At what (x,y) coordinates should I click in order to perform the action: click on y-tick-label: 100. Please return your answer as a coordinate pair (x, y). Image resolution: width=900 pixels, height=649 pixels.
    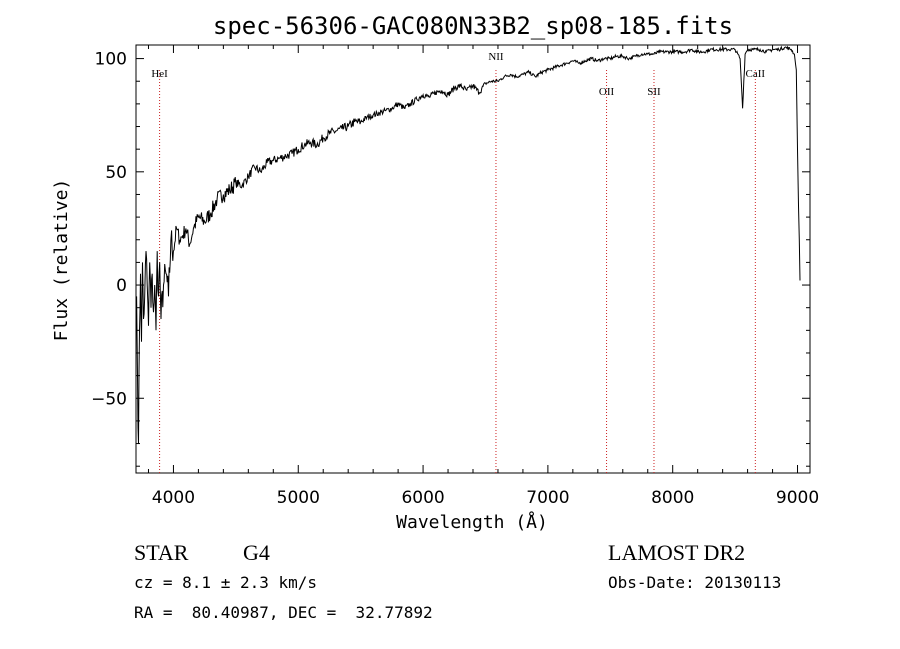
    Looking at the image, I should click on (111, 60).